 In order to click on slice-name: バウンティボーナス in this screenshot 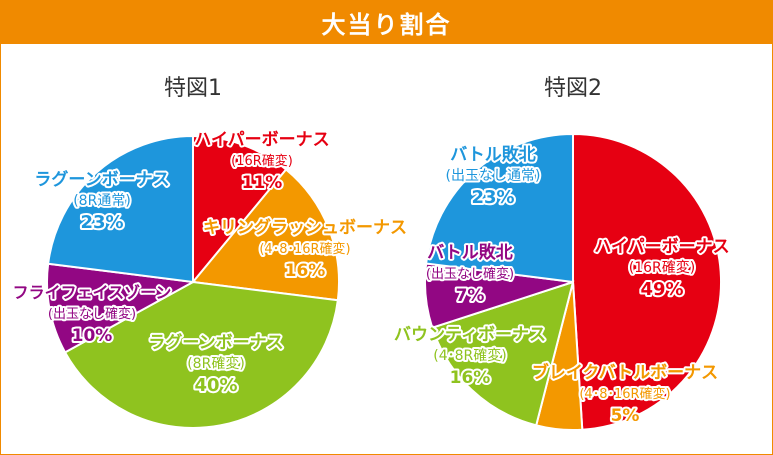, I will do `click(470, 335)`.